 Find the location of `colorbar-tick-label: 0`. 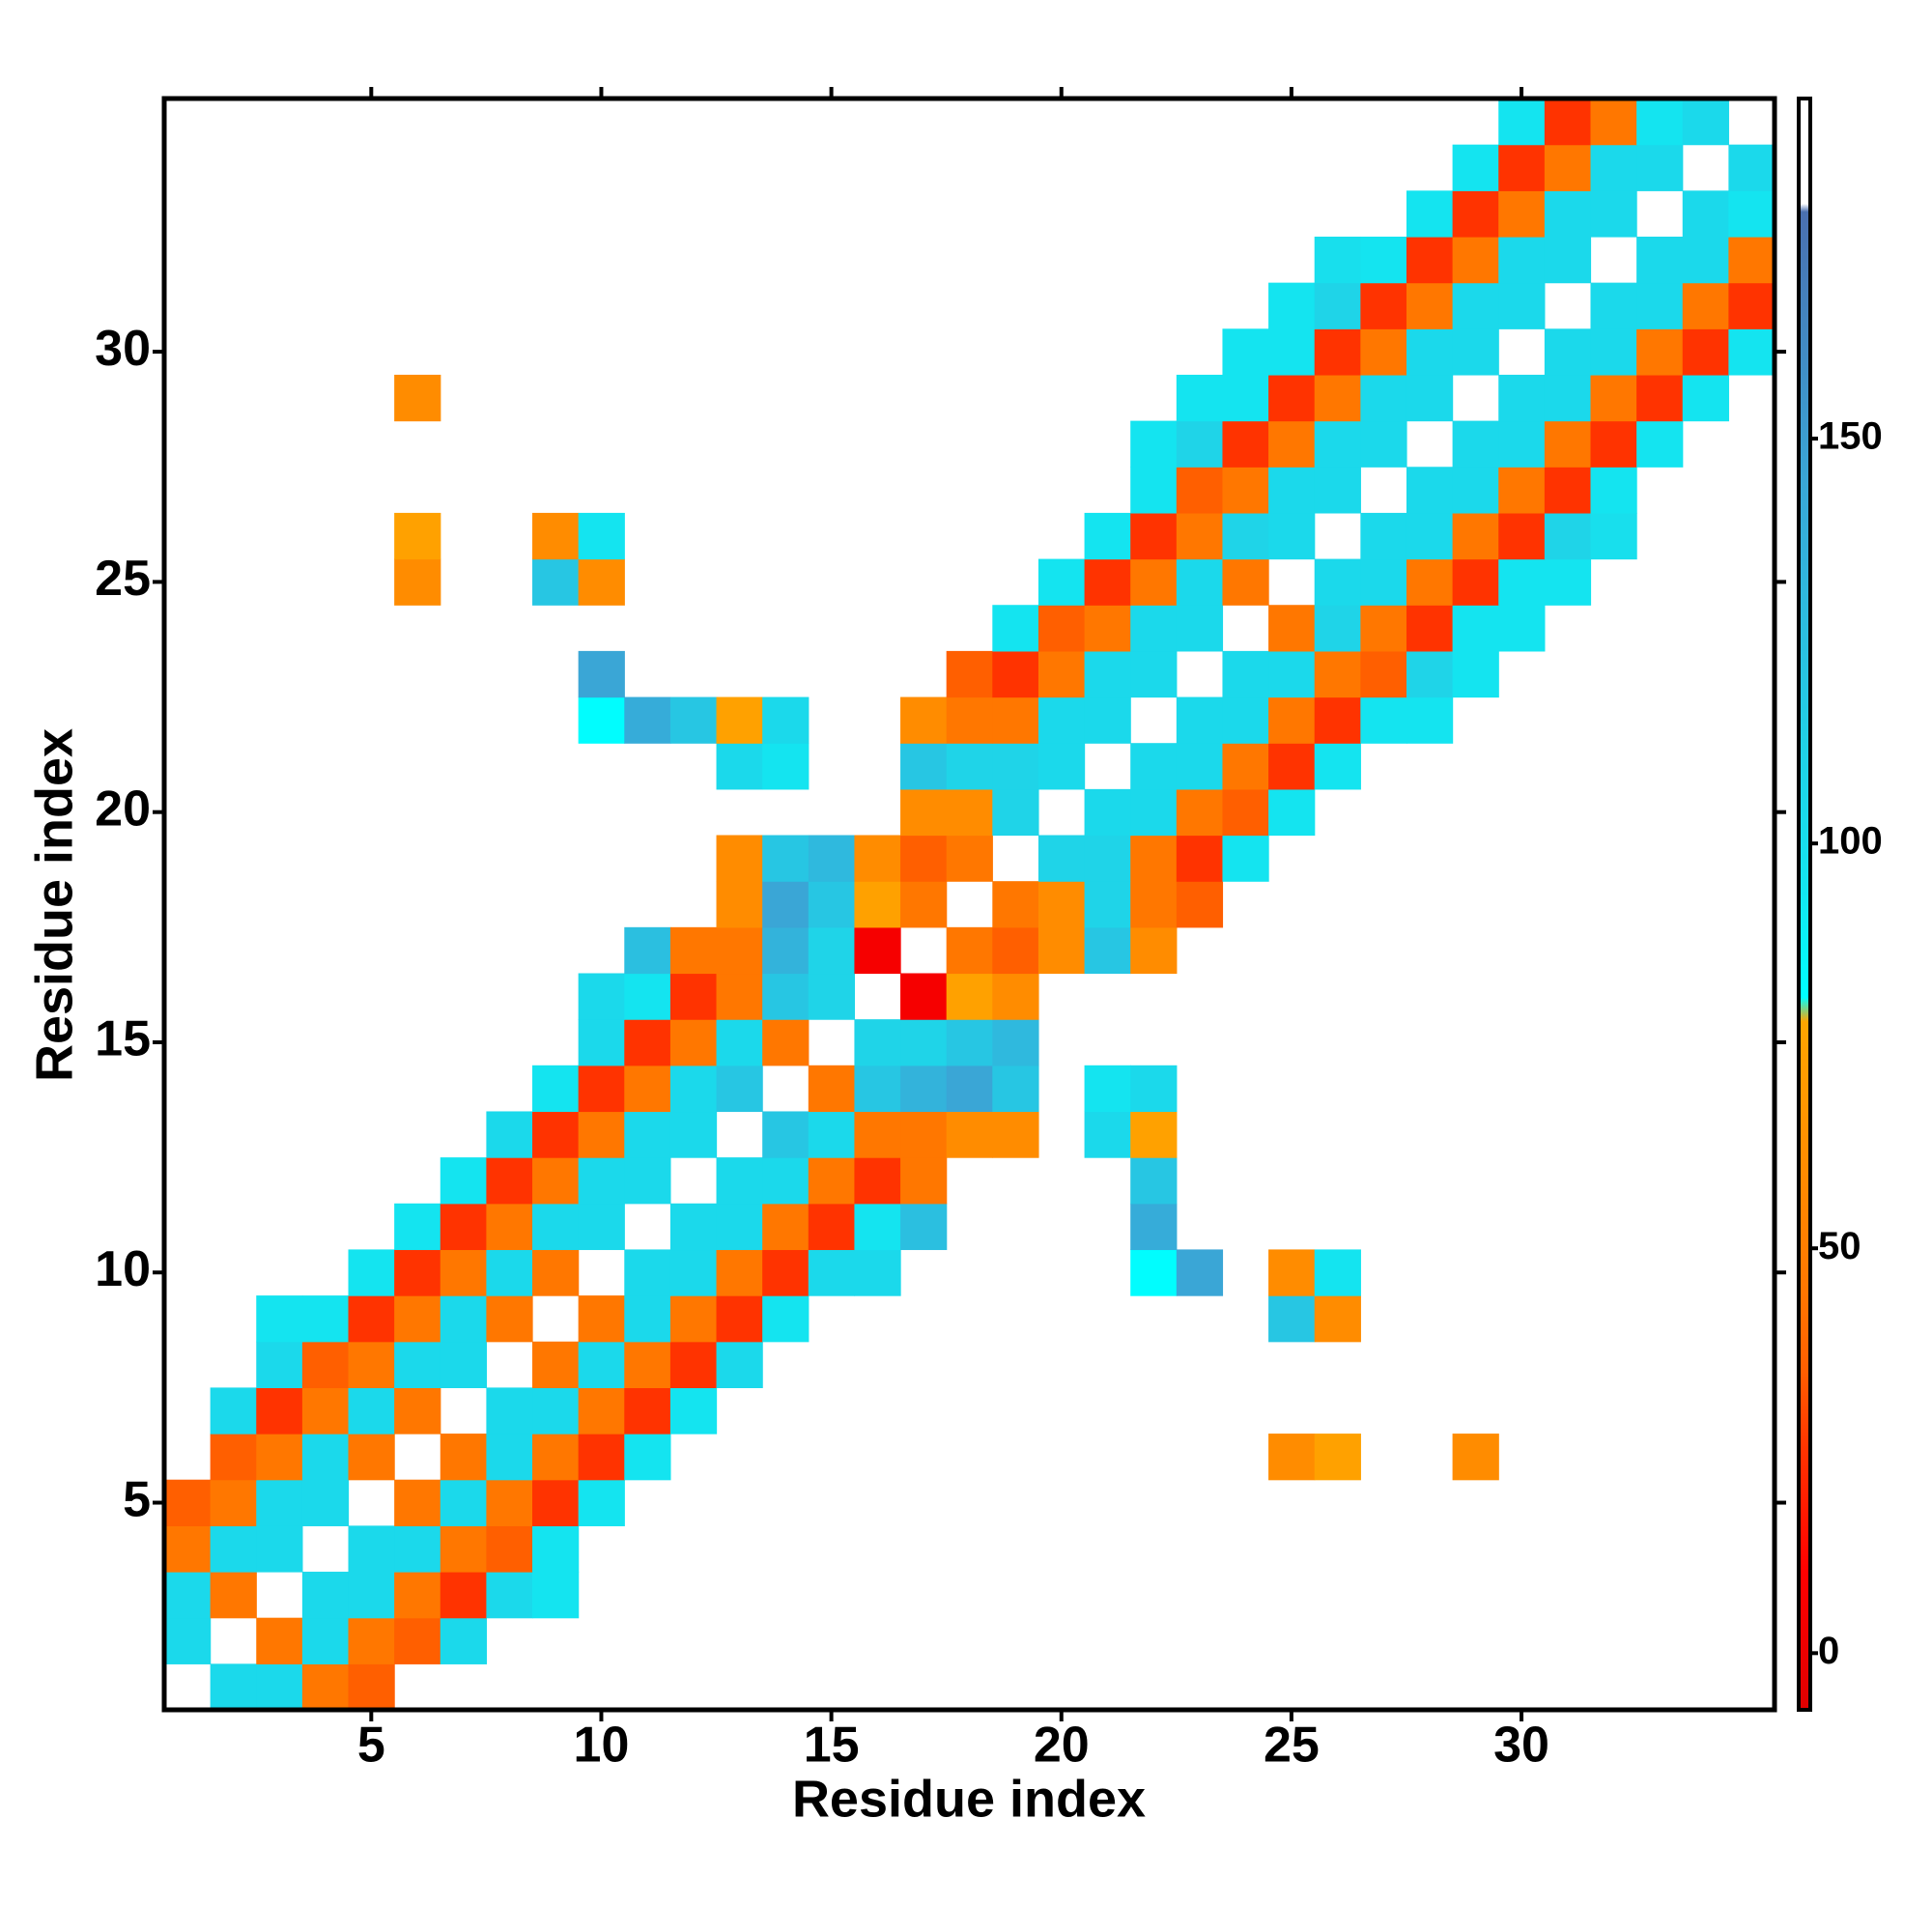

colorbar-tick-label: 0 is located at coordinates (1828, 1651).